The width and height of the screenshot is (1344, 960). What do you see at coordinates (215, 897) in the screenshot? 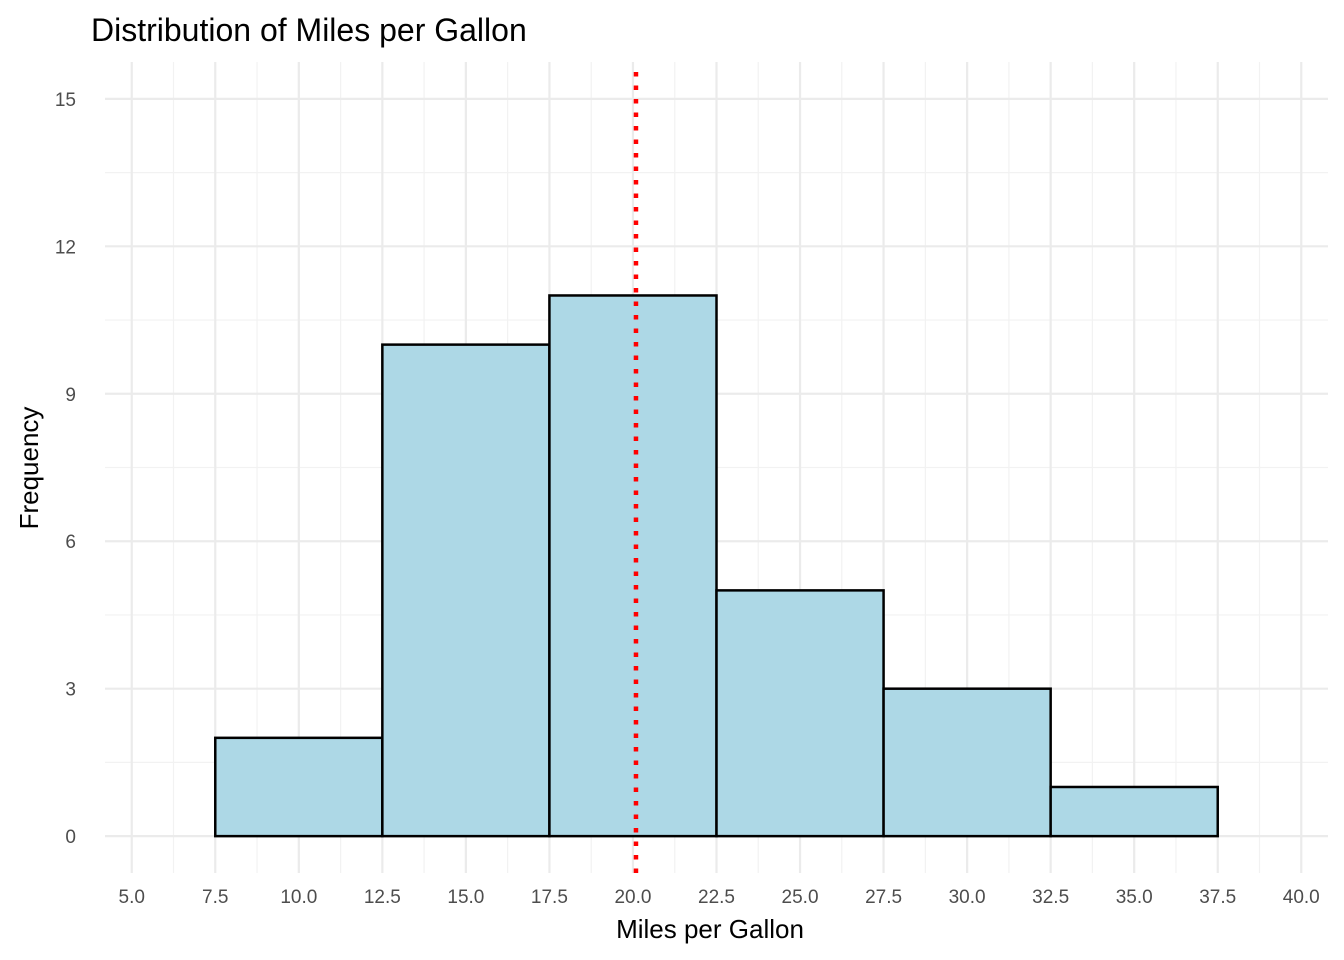
I see `x-tick-label: 7.5` at bounding box center [215, 897].